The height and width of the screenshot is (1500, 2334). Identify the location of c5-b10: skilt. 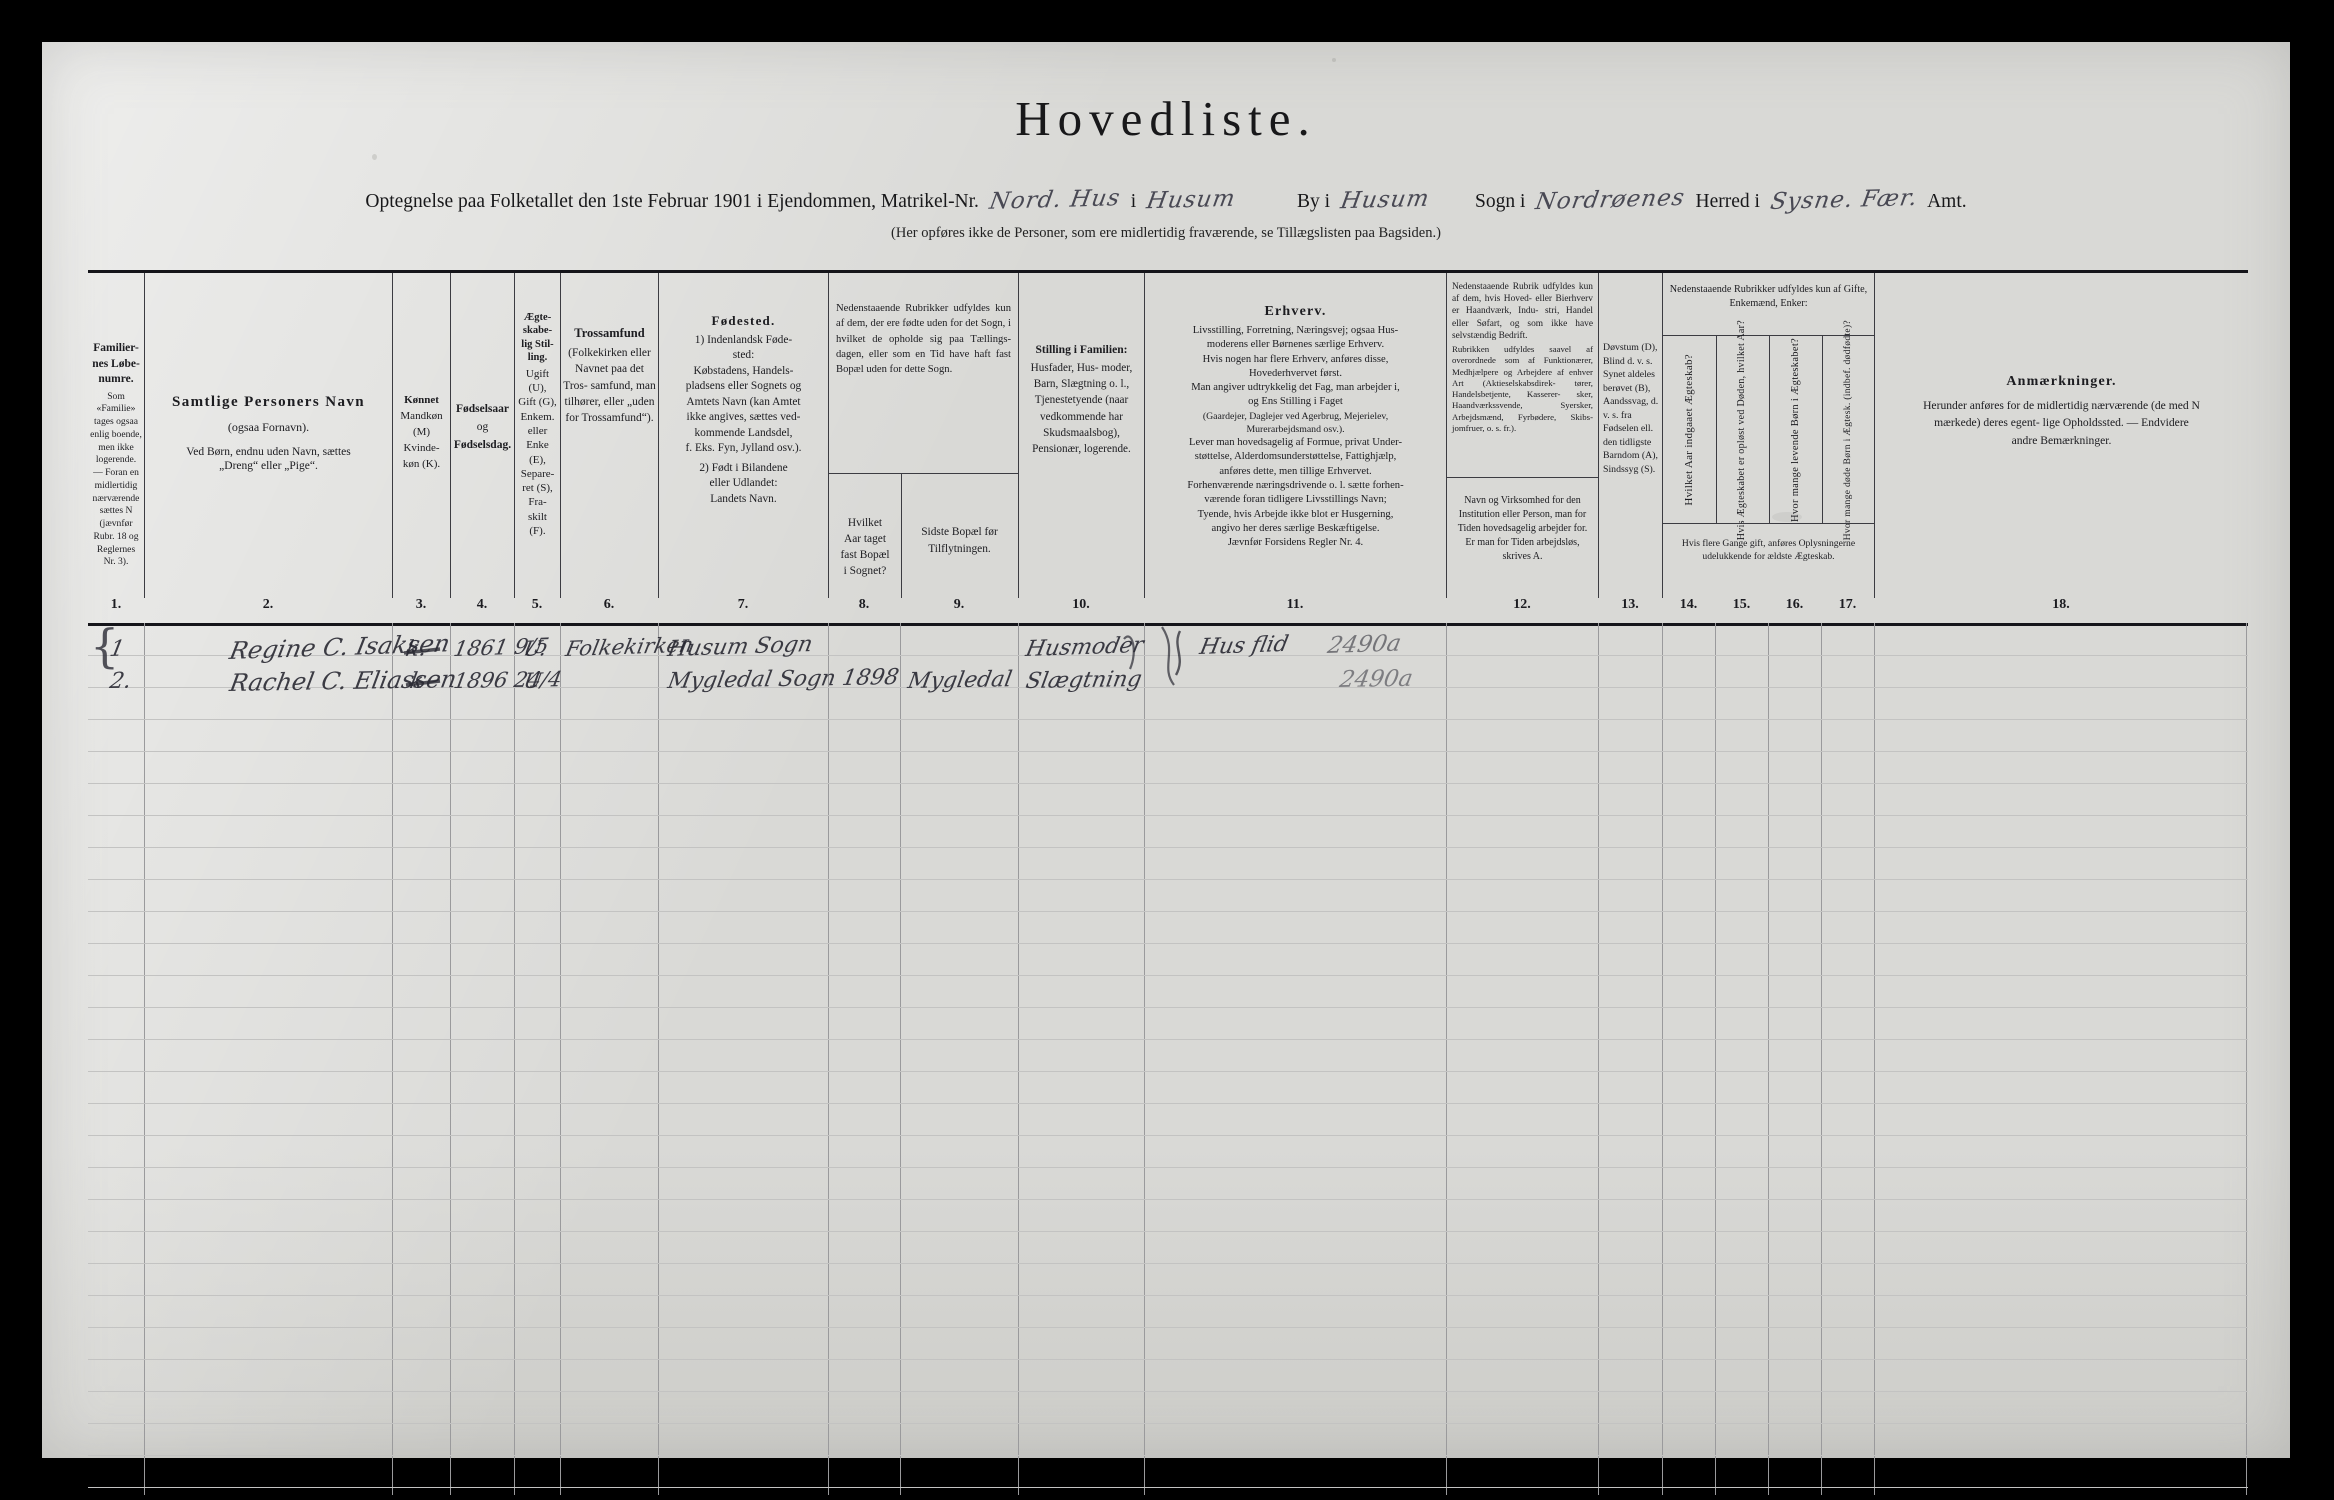
(537, 516).